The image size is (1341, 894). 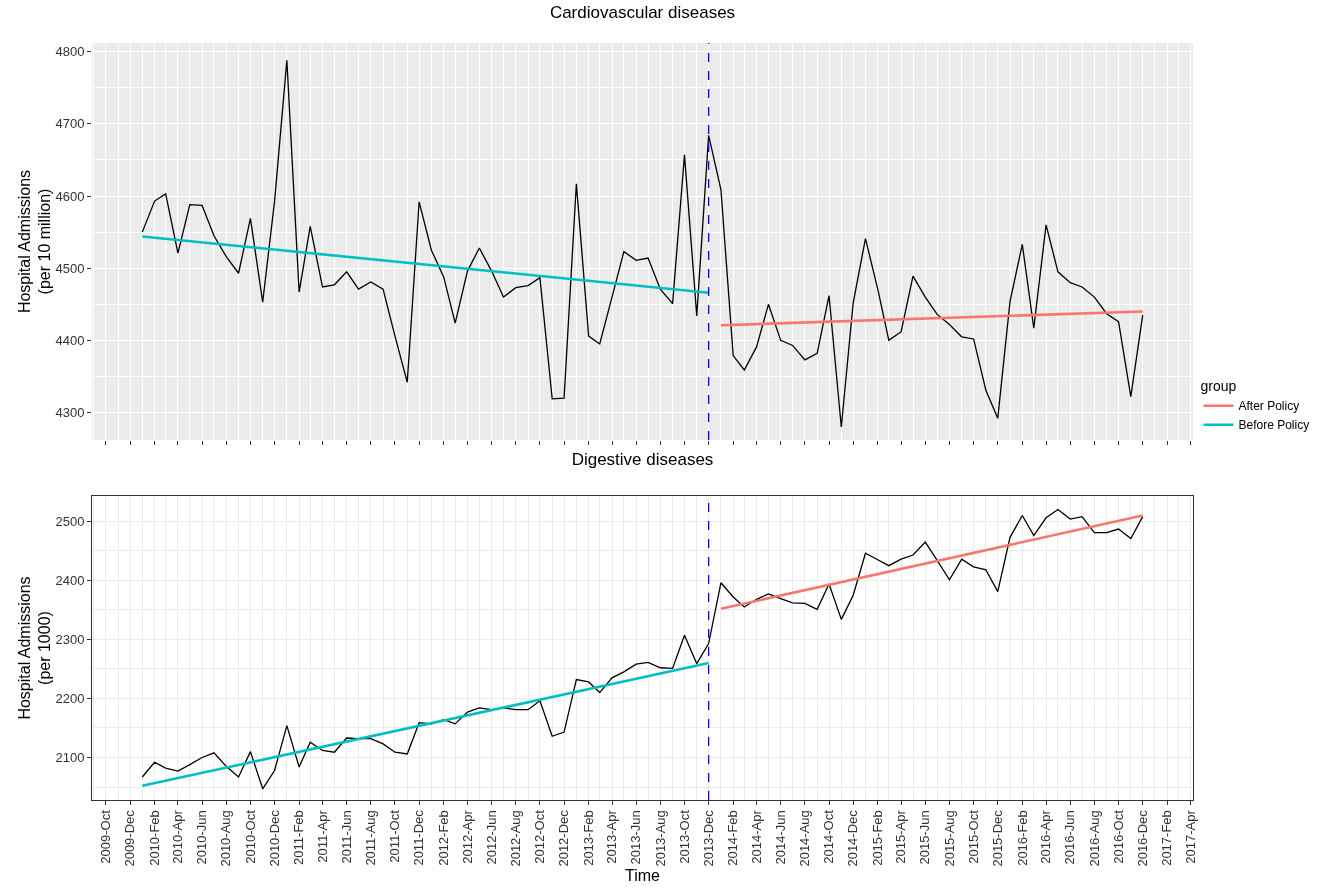 What do you see at coordinates (322, 836) in the screenshot?
I see `x-tick-label: 2011-Apr` at bounding box center [322, 836].